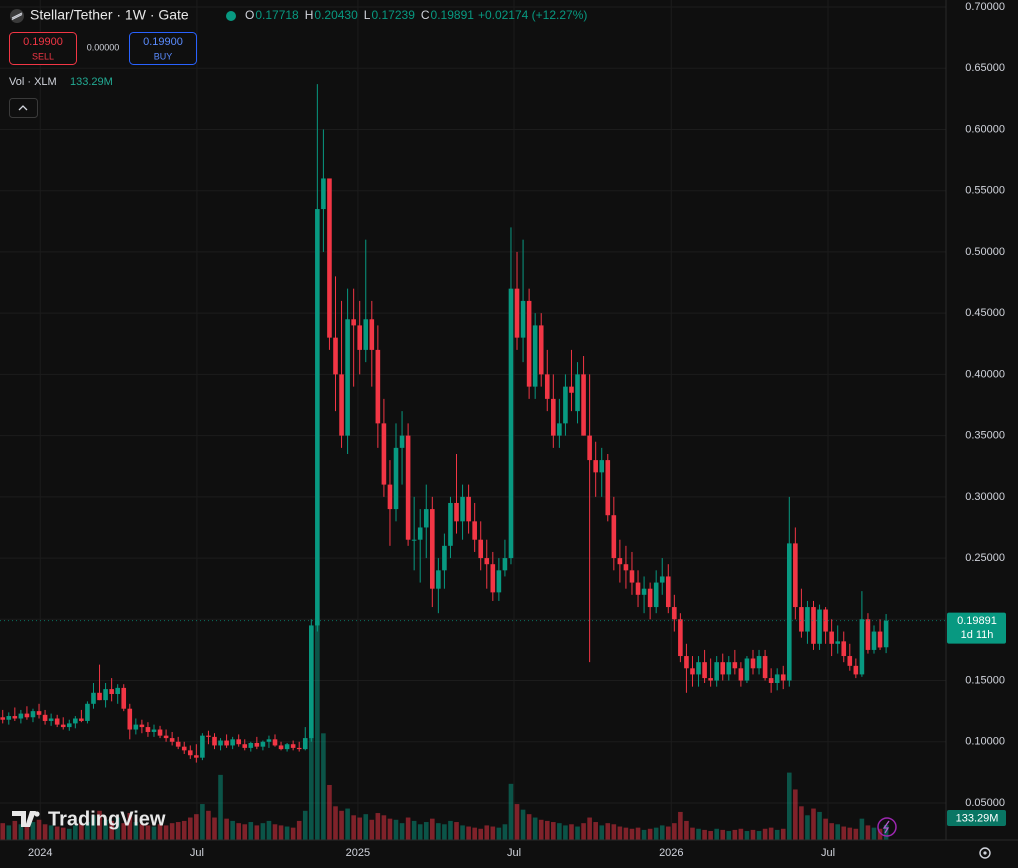 Image resolution: width=1018 pixels, height=868 pixels. I want to click on symbol-title: Stellar/Tether · 1W · Gate, so click(109, 15).